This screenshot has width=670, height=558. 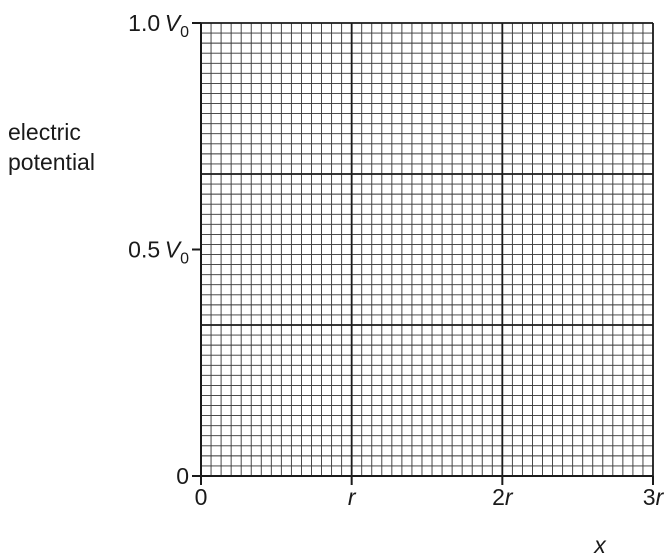 I want to click on y-tick-label: 1.0 V0, so click(x=158, y=25).